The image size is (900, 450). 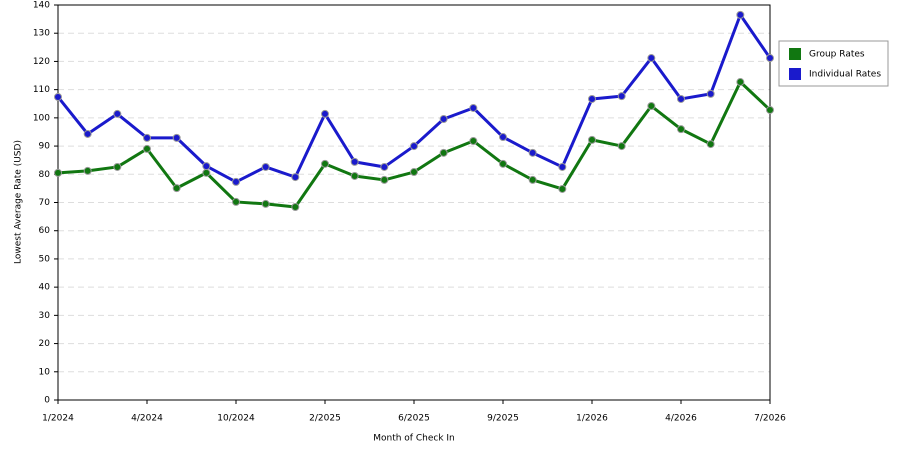 What do you see at coordinates (41, 62) in the screenshot?
I see `y-tick-label: 120` at bounding box center [41, 62].